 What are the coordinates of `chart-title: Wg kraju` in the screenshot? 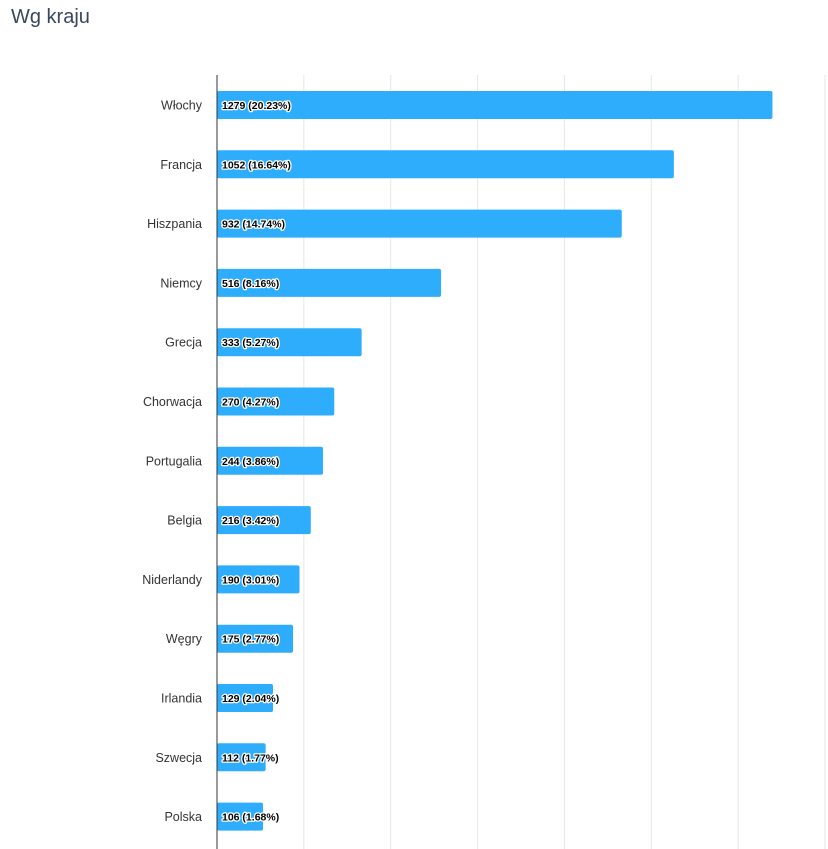 It's located at (50, 17).